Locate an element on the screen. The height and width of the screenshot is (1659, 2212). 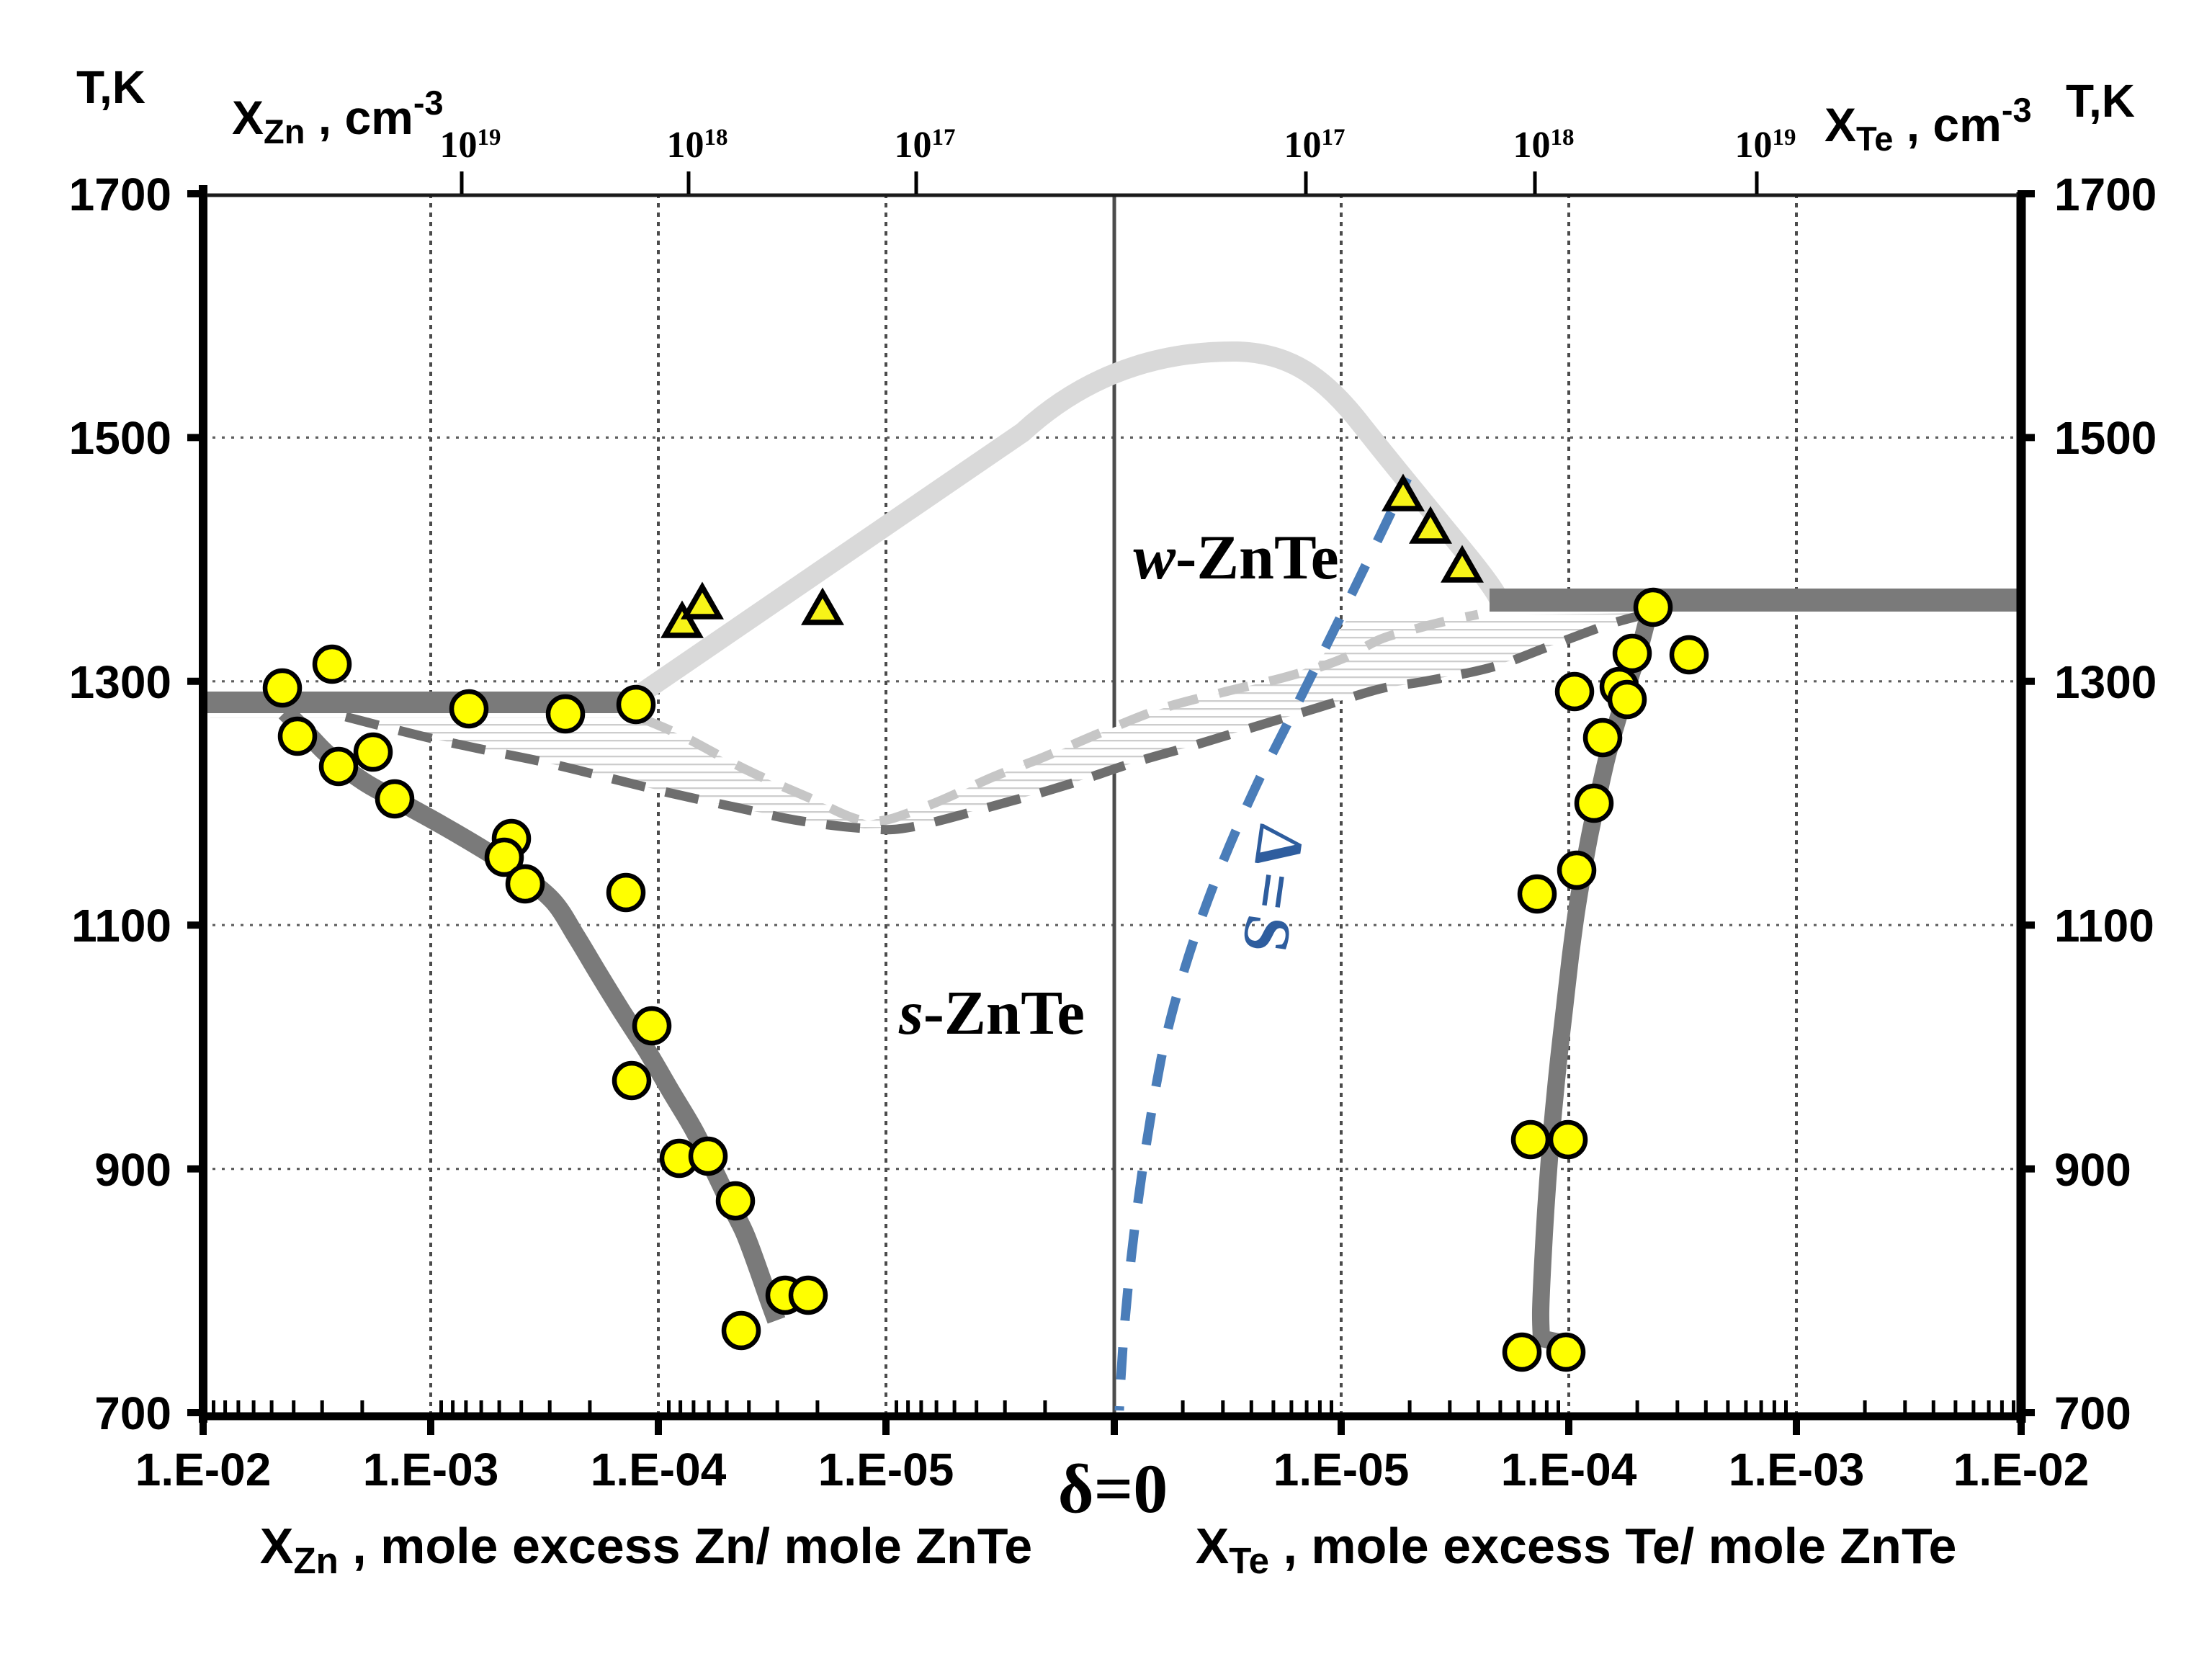
svg-text:XZn , mole excess Zn/ mole ZnT: XZn , mole excess Zn/ mole ZnTe is located at coordinates (646, 1549).